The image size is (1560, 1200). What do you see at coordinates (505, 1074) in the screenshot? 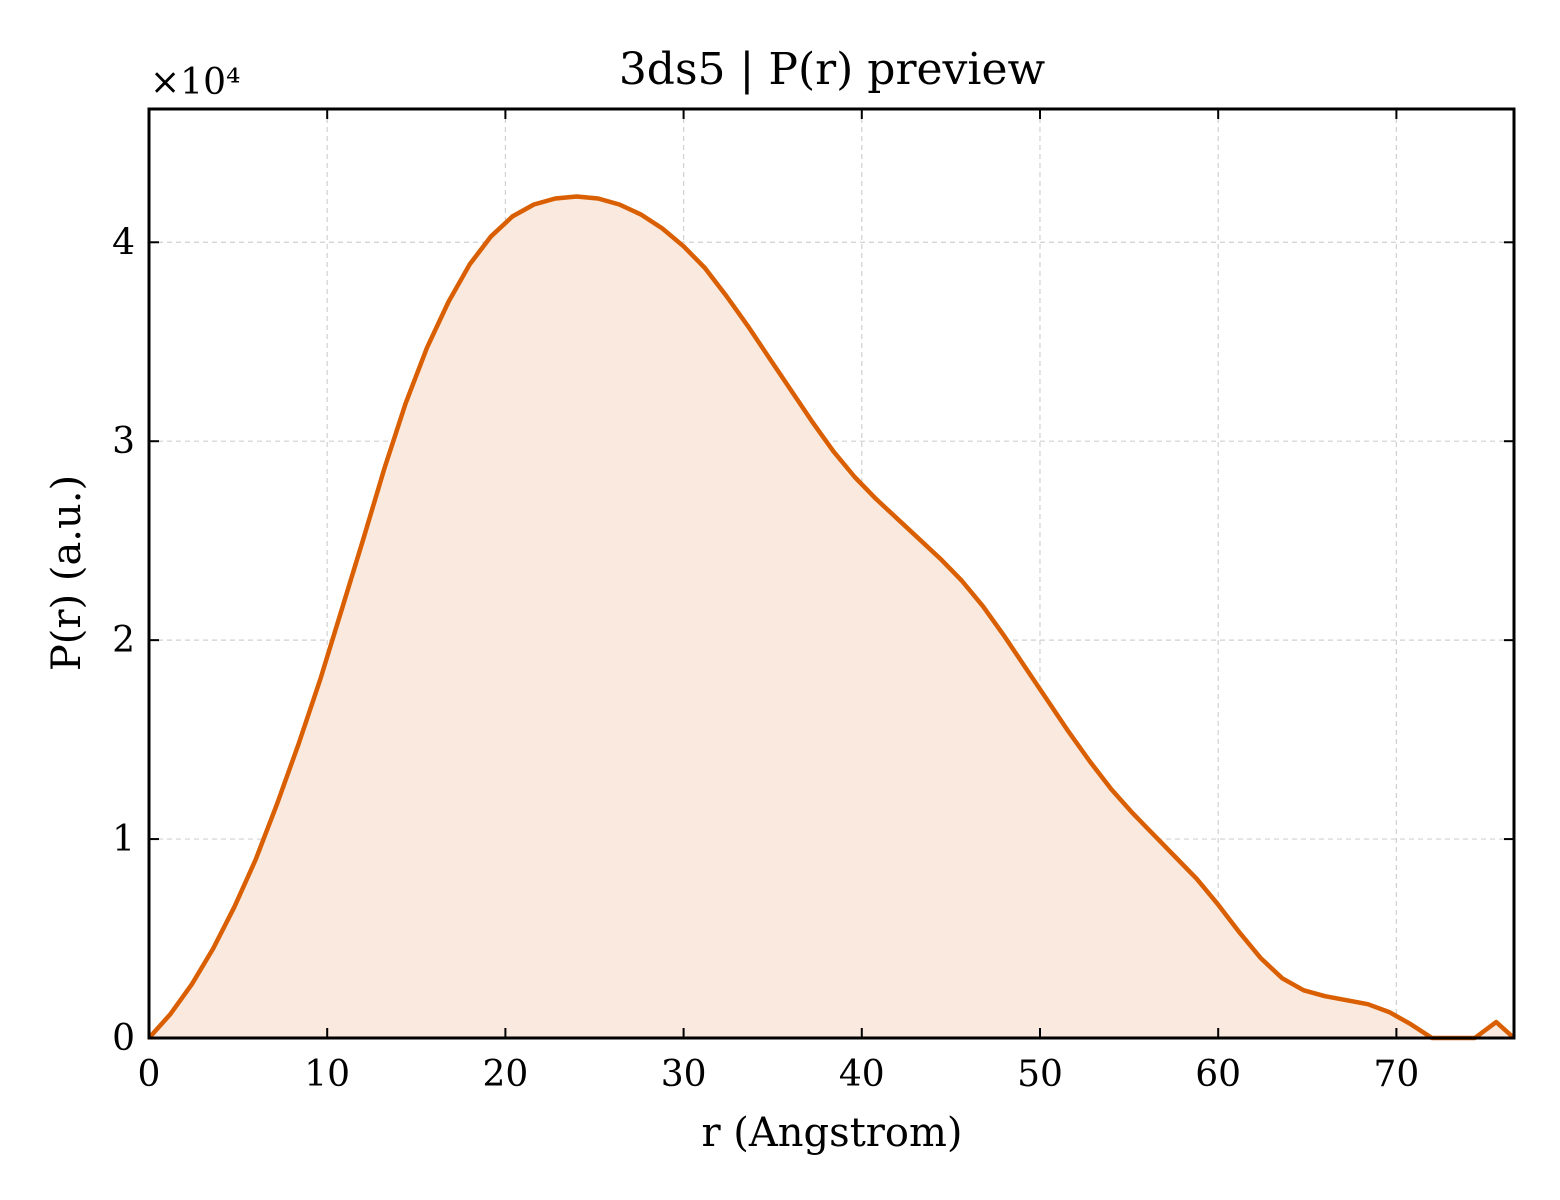
I see `x-tick-label: 20` at bounding box center [505, 1074].